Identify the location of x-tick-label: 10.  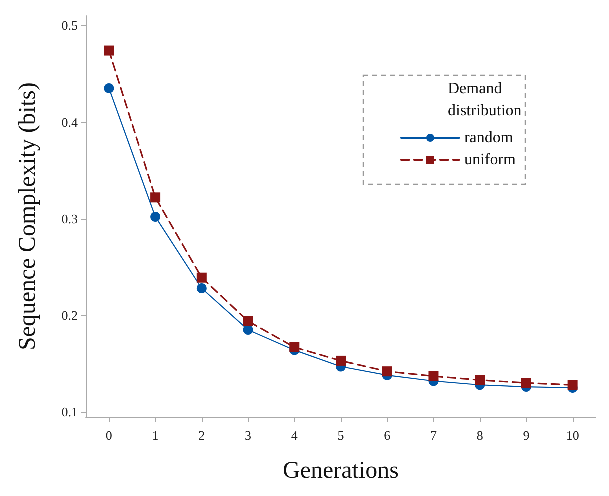
(573, 435).